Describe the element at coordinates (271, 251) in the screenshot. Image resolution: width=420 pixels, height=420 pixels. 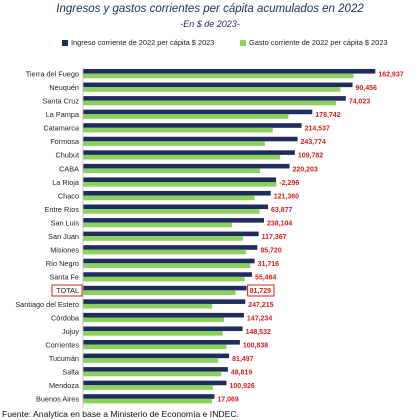
I see `data-label: 85,720` at that location.